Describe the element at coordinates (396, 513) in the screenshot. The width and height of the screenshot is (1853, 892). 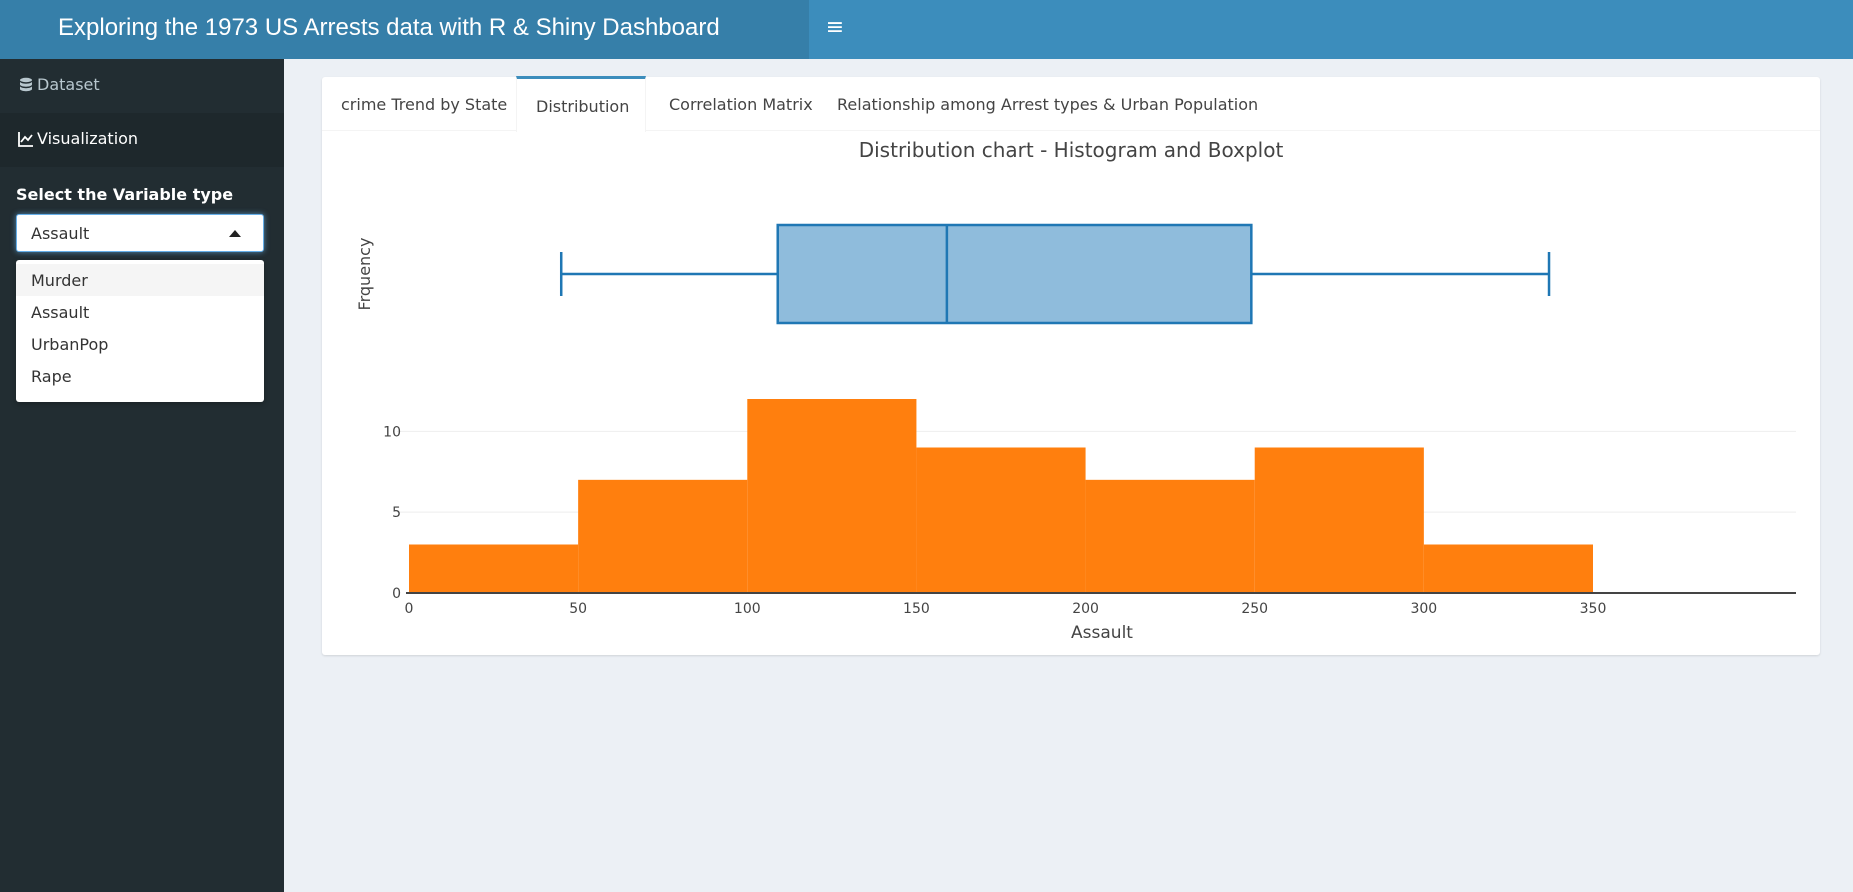
I see `y-tick-label: 5` at that location.